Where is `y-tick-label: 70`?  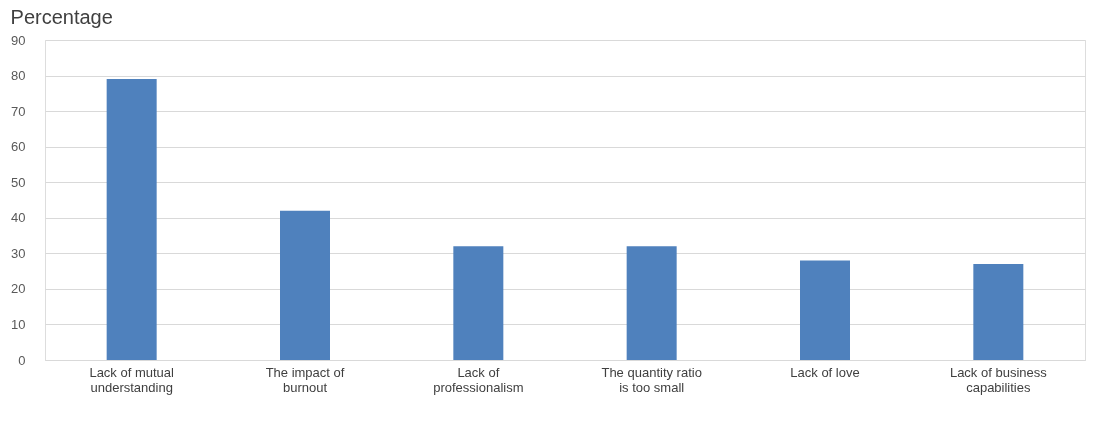
y-tick-label: 70 is located at coordinates (18, 111).